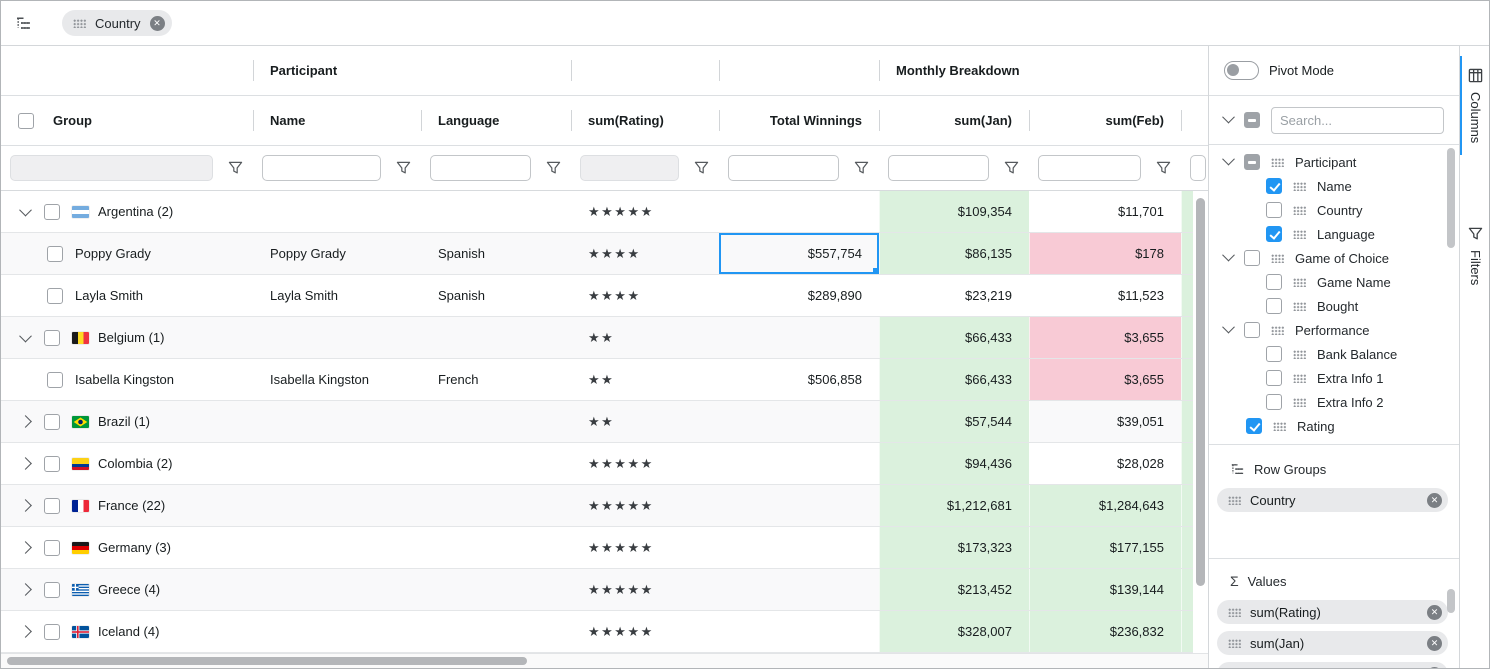 The height and width of the screenshot is (669, 1490). I want to click on column-checkbox-performance, so click(1252, 330).